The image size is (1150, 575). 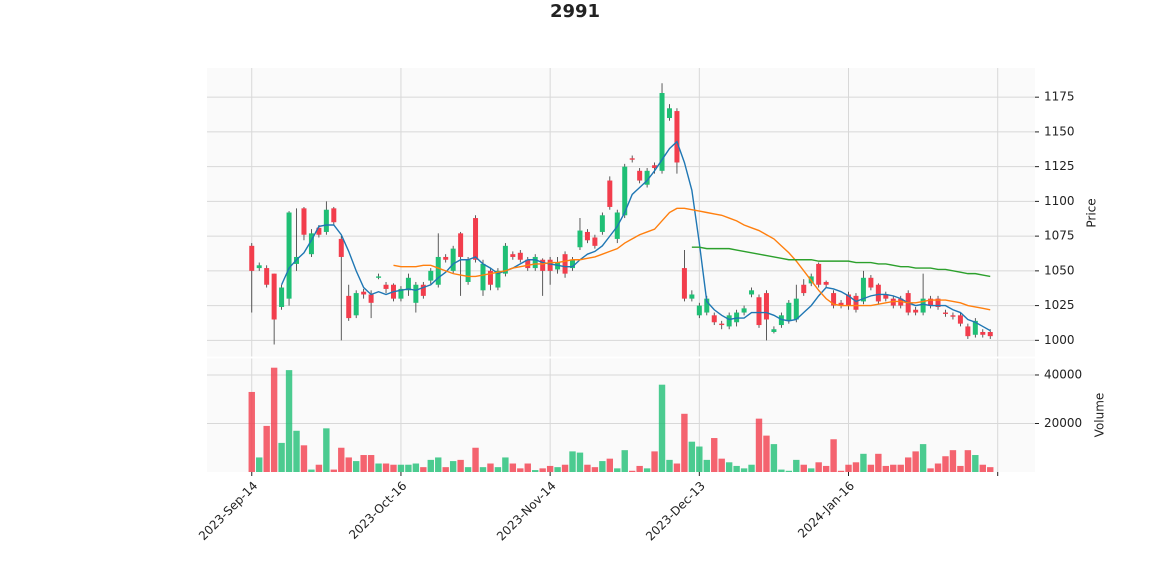 I want to click on y-tick-label: 1150, so click(x=1059, y=131).